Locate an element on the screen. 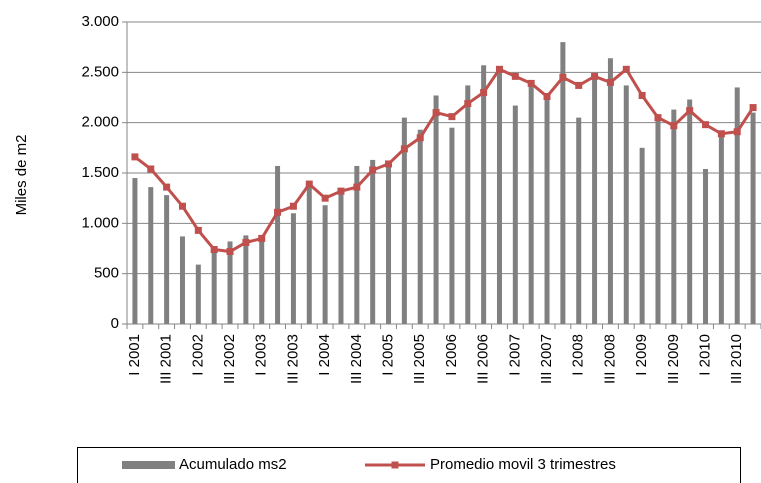 This screenshot has width=761, height=483. x-tick-label: I 2008 is located at coordinates (578, 355).